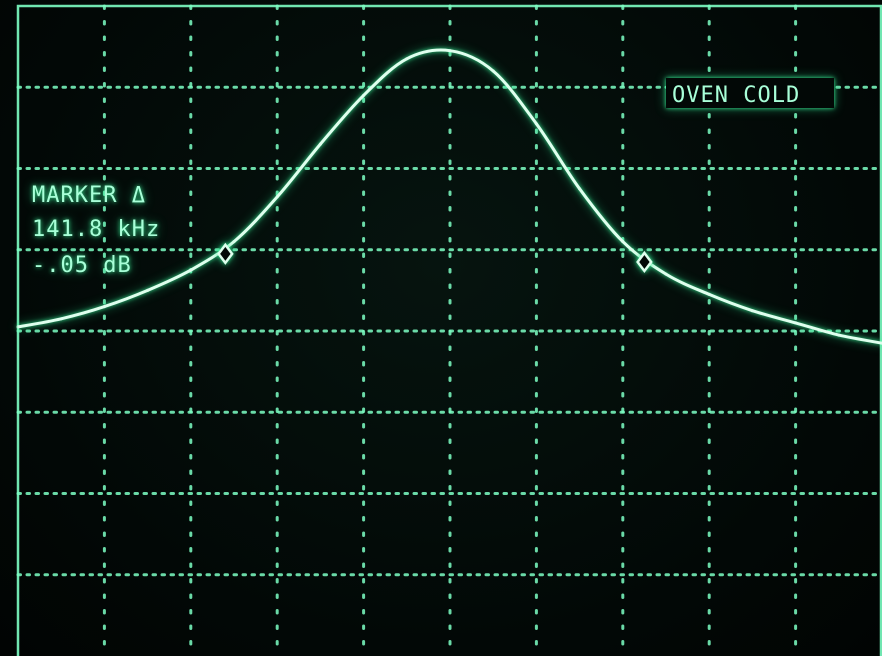 This screenshot has width=882, height=656. What do you see at coordinates (82, 265) in the screenshot?
I see `marker-level-readout: -.05 dB` at bounding box center [82, 265].